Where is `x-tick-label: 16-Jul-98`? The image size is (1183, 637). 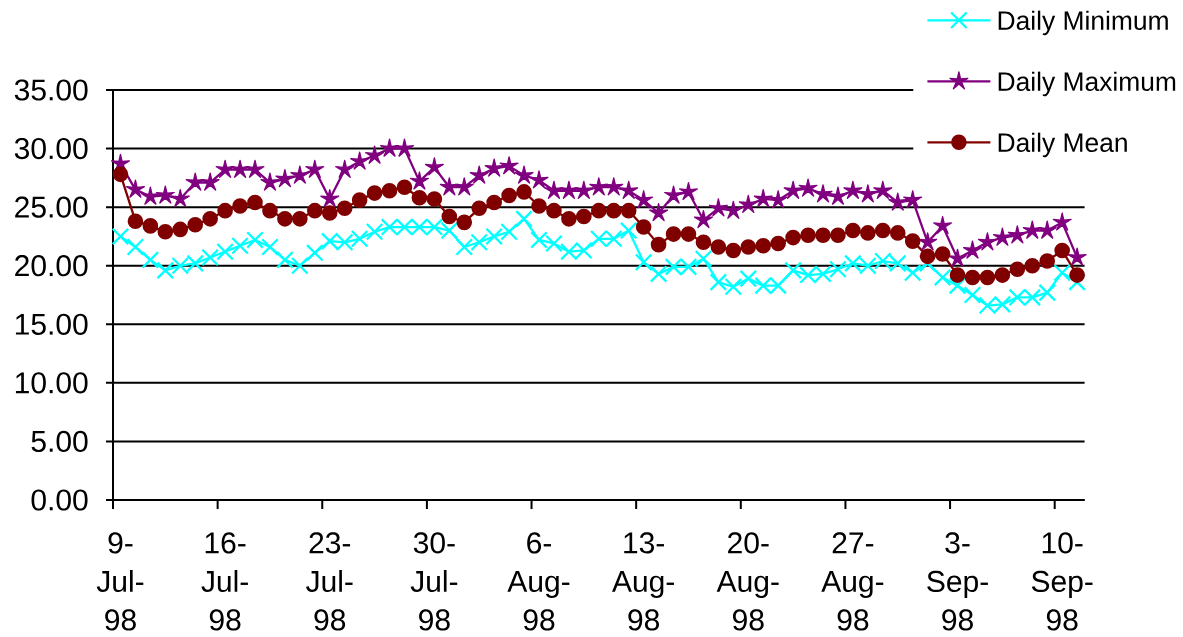 x-tick-label: 16-Jul-98 is located at coordinates (224, 581).